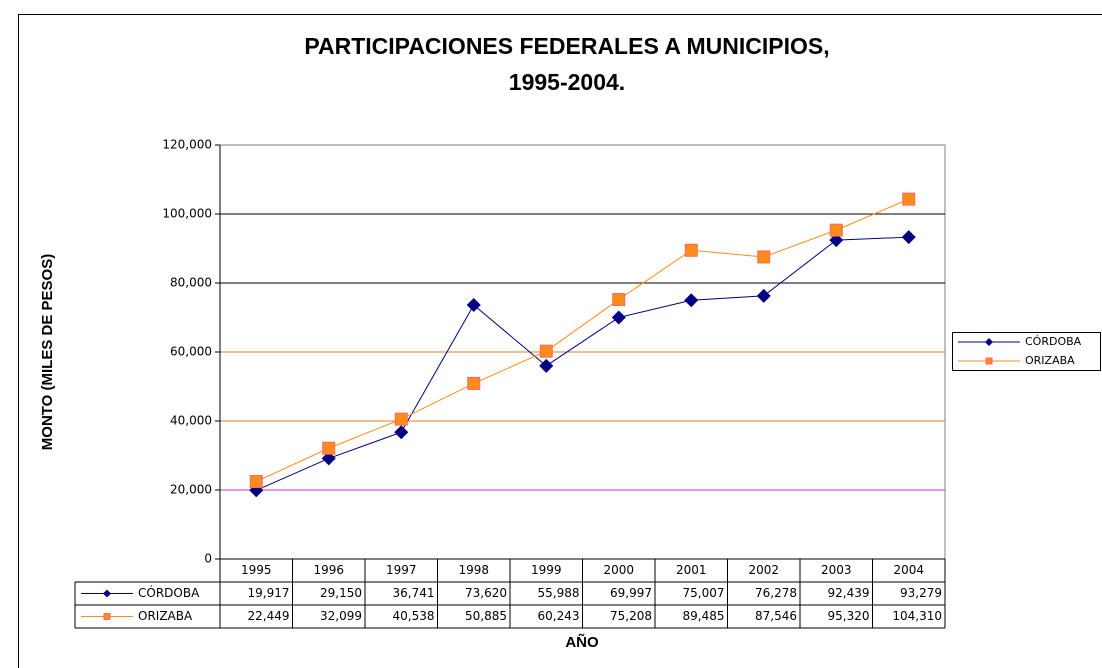 The image size is (1102, 668). Describe the element at coordinates (191, 283) in the screenshot. I see `y-tick-label: 80,000` at that location.